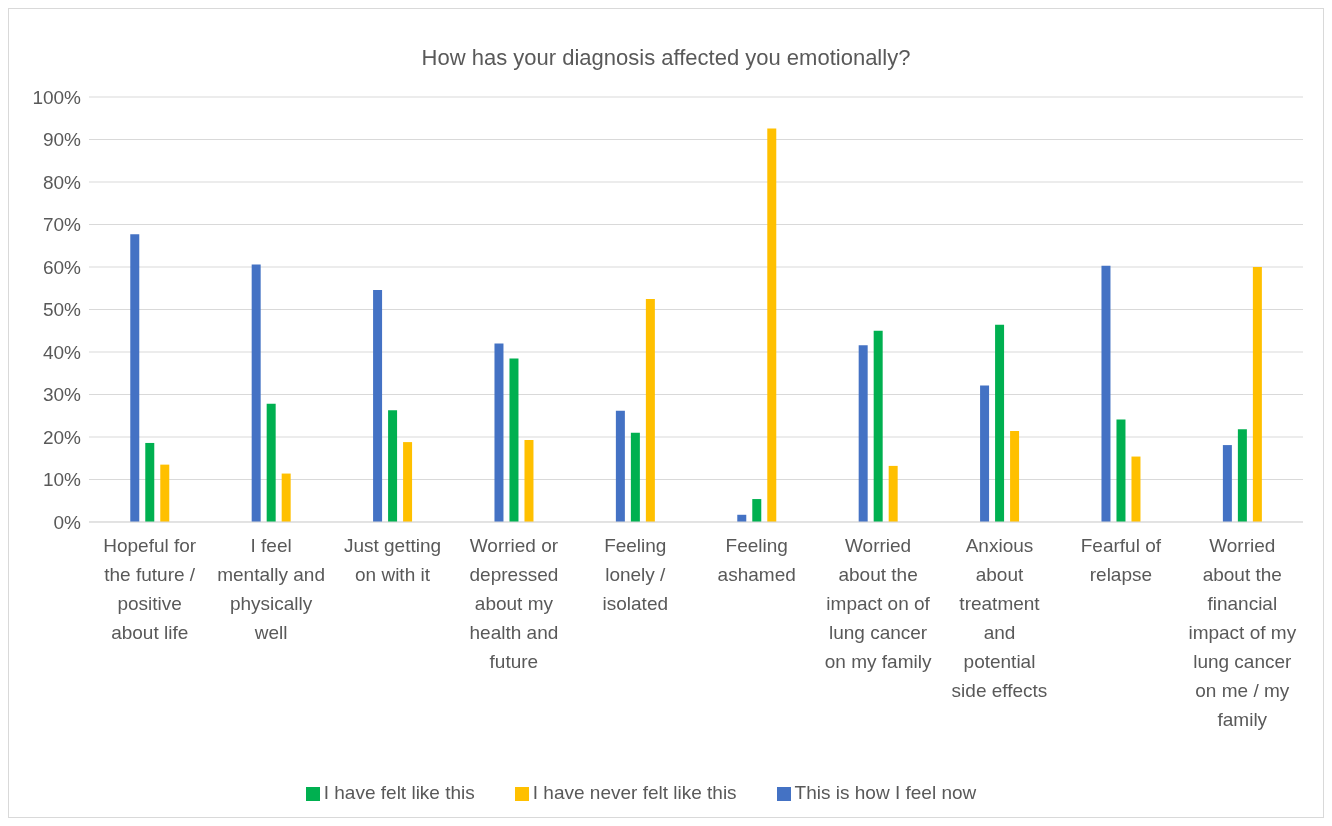 The image size is (1332, 826). Describe the element at coordinates (399, 792) in the screenshot. I see `legend-label: I have felt like this` at that location.